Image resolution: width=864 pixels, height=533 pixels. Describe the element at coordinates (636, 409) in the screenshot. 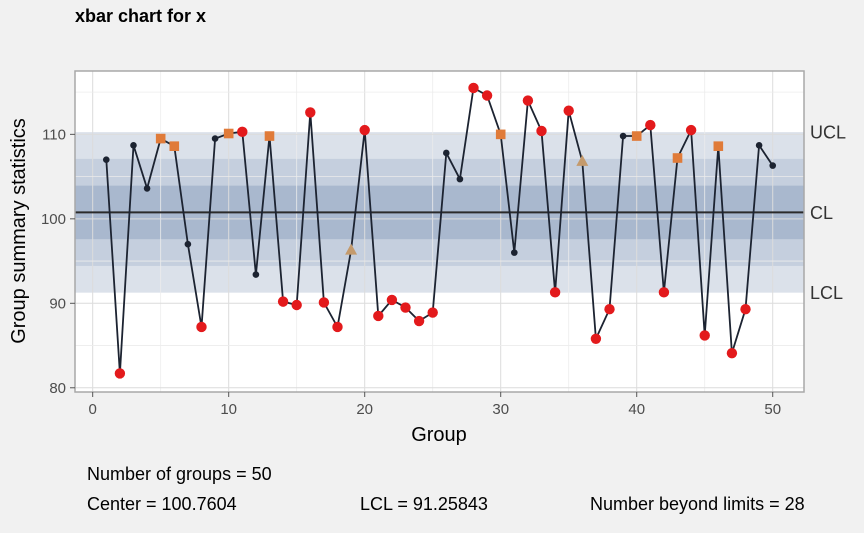

I see `x-tick-label: 40` at that location.